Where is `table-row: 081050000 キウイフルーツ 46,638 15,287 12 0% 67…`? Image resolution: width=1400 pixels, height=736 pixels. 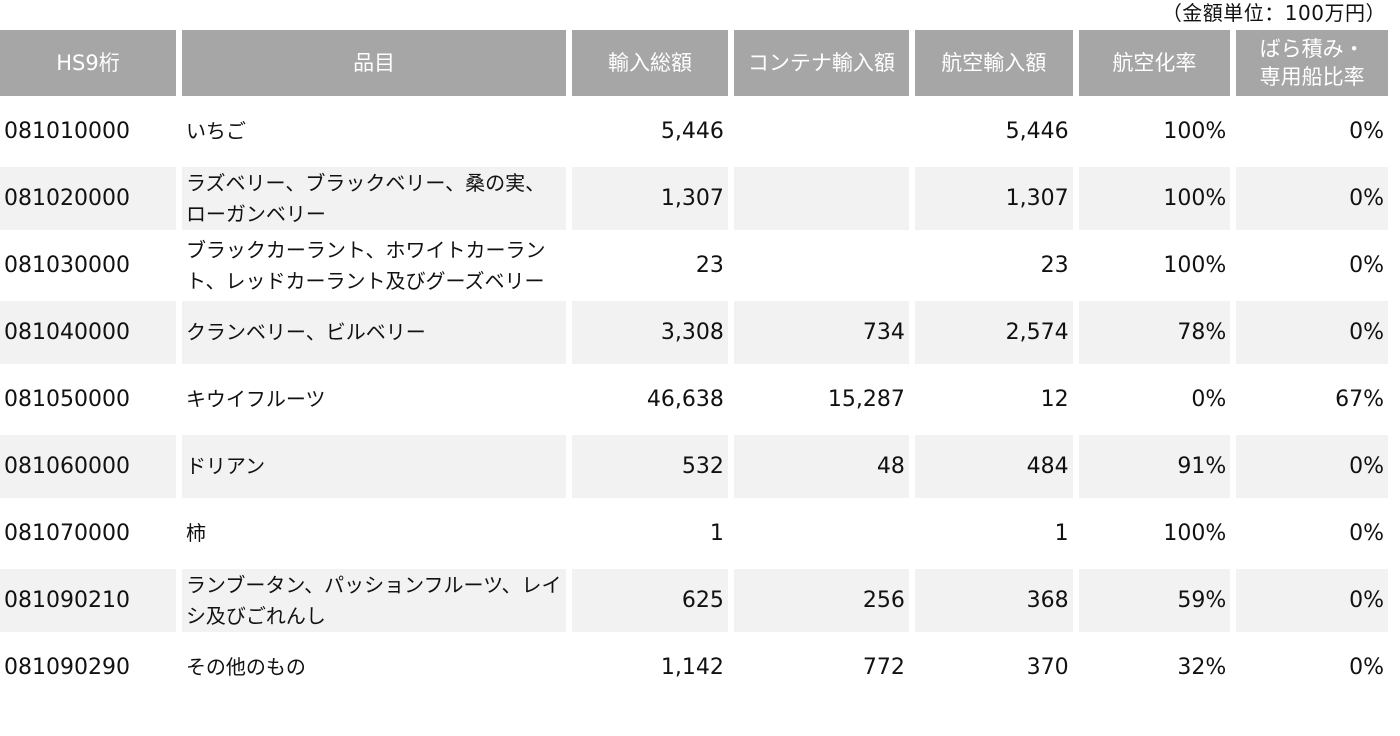
table-row: 081050000 キウイフルーツ 46,638 15,287 12 0% 67… is located at coordinates (694, 399).